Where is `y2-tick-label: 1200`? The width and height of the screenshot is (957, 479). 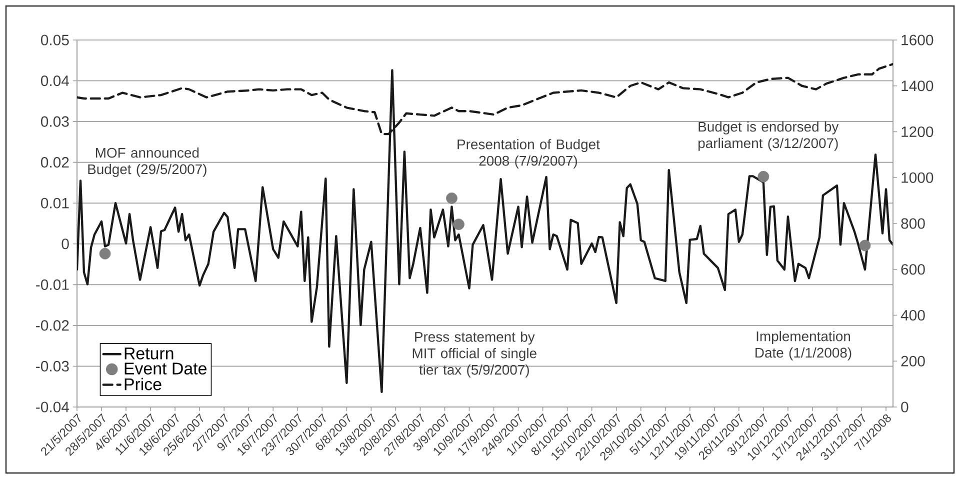 y2-tick-label: 1200 is located at coordinates (918, 132).